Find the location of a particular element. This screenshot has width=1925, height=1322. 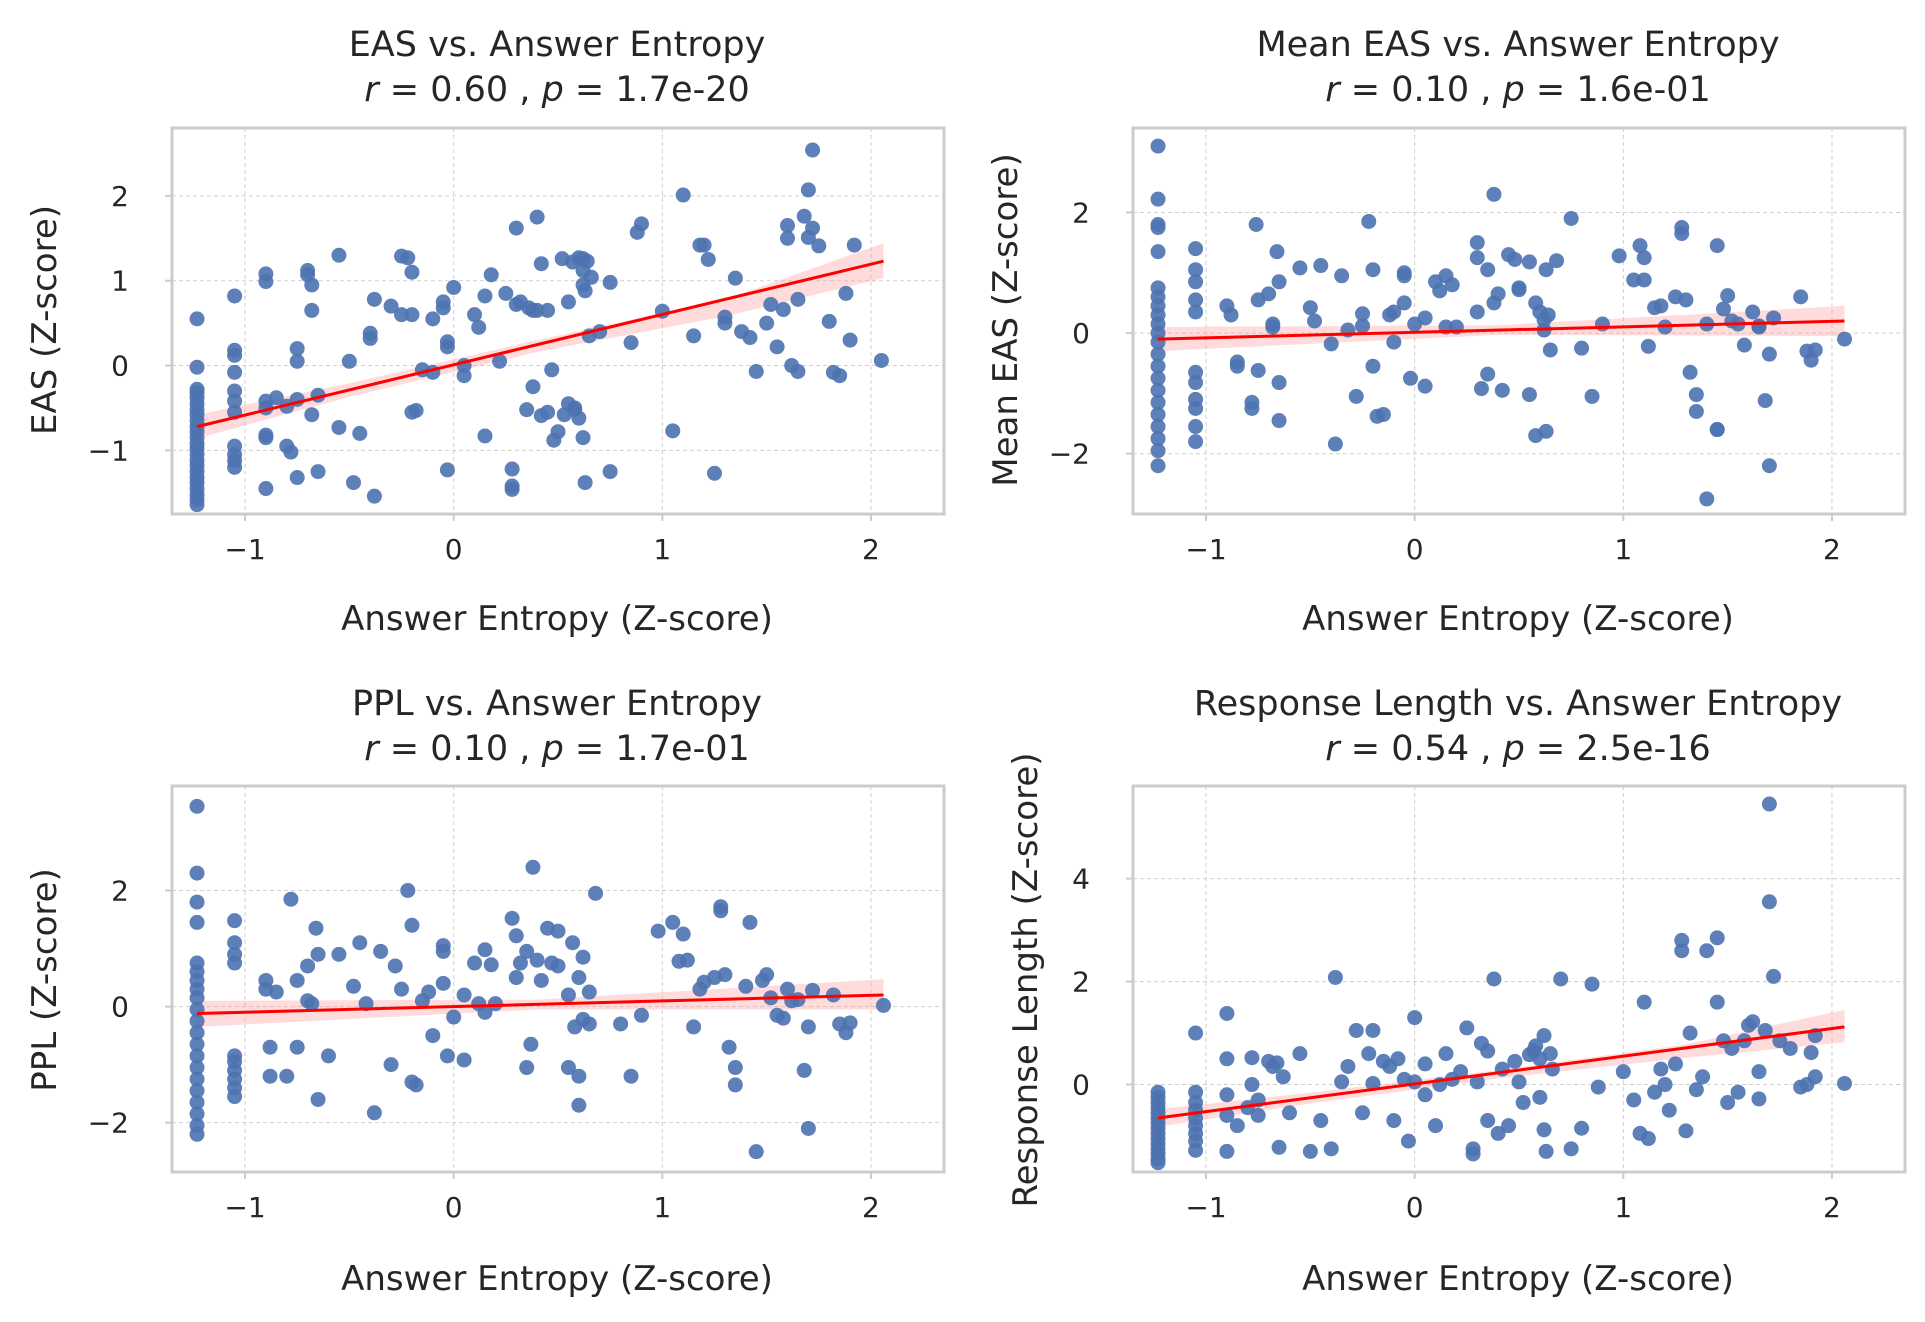

panel-2-p-value: 1.6e-01 is located at coordinates (1643, 90).